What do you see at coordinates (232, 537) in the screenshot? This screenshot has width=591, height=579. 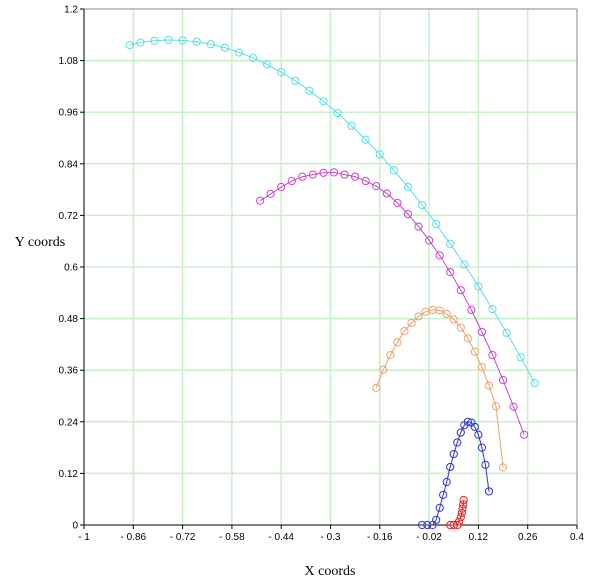 I see `x-tick-label: - 0.58` at bounding box center [232, 537].